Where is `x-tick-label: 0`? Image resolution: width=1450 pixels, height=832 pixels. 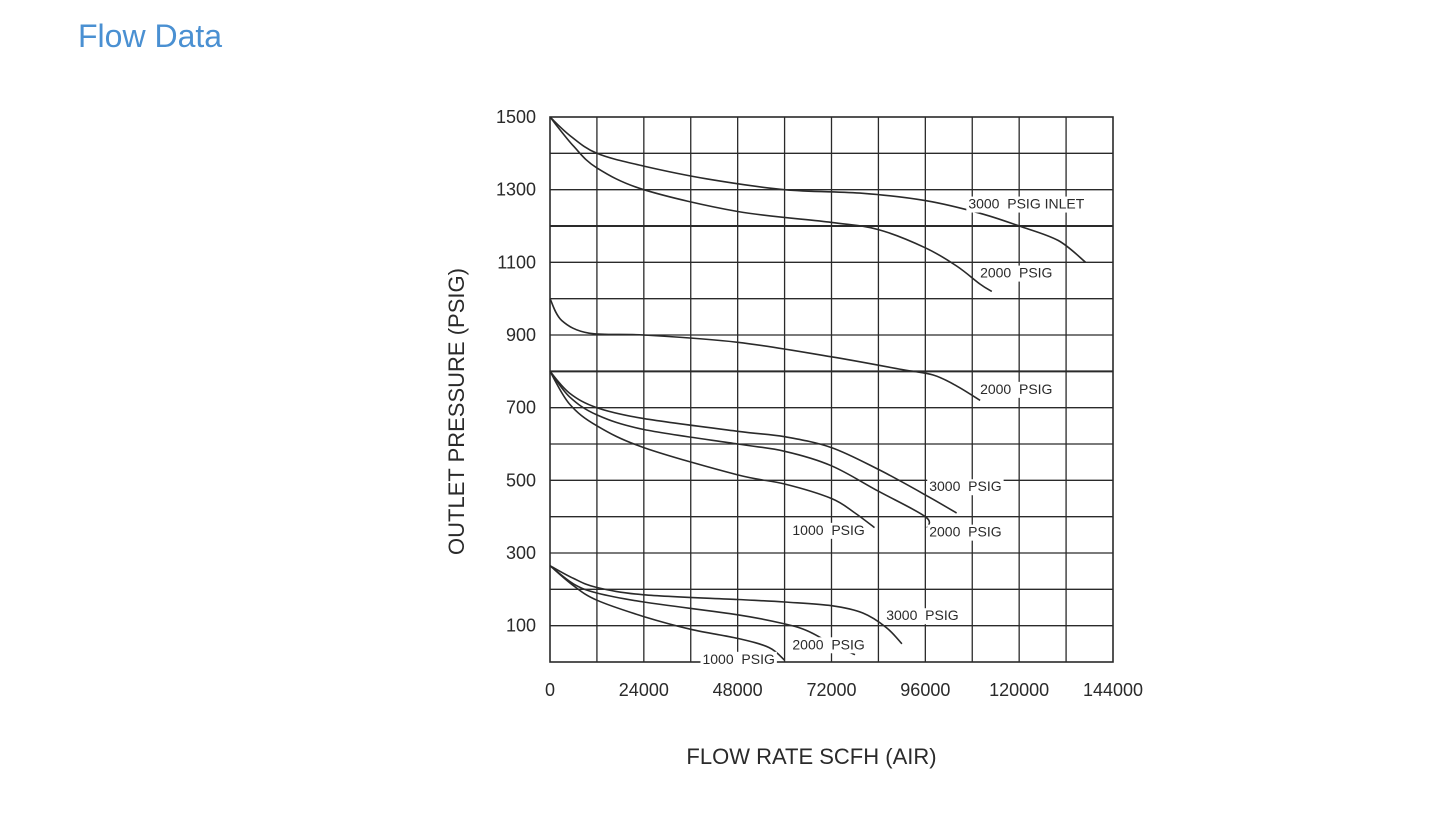
x-tick-label: 0 is located at coordinates (550, 690).